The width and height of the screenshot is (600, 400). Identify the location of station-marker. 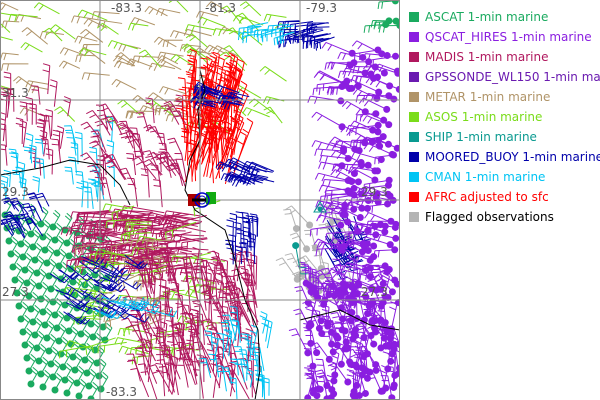
(202, 200).